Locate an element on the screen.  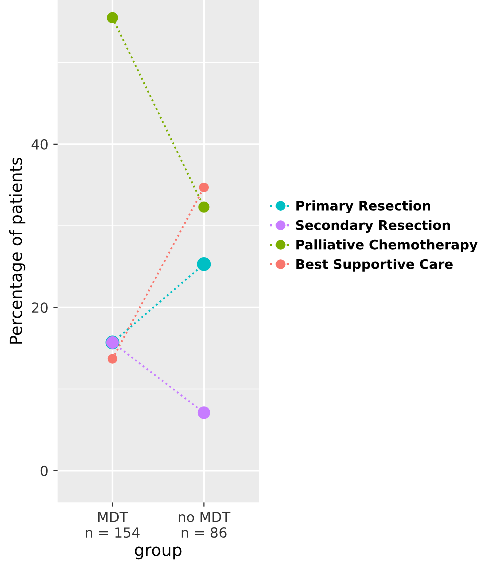
legend-label: Primary Resection is located at coordinates (363, 207).